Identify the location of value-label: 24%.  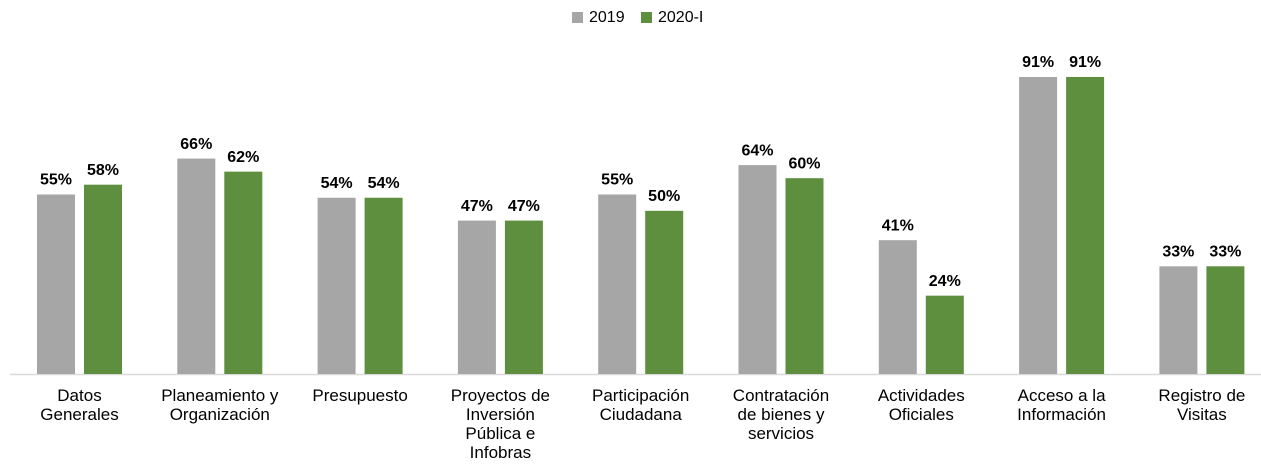
(945, 281).